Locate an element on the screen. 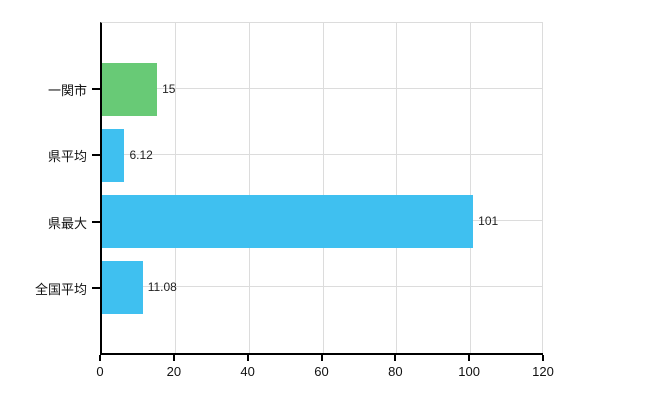 This screenshot has height=400, width=650. bar-県平均 is located at coordinates (113, 155).